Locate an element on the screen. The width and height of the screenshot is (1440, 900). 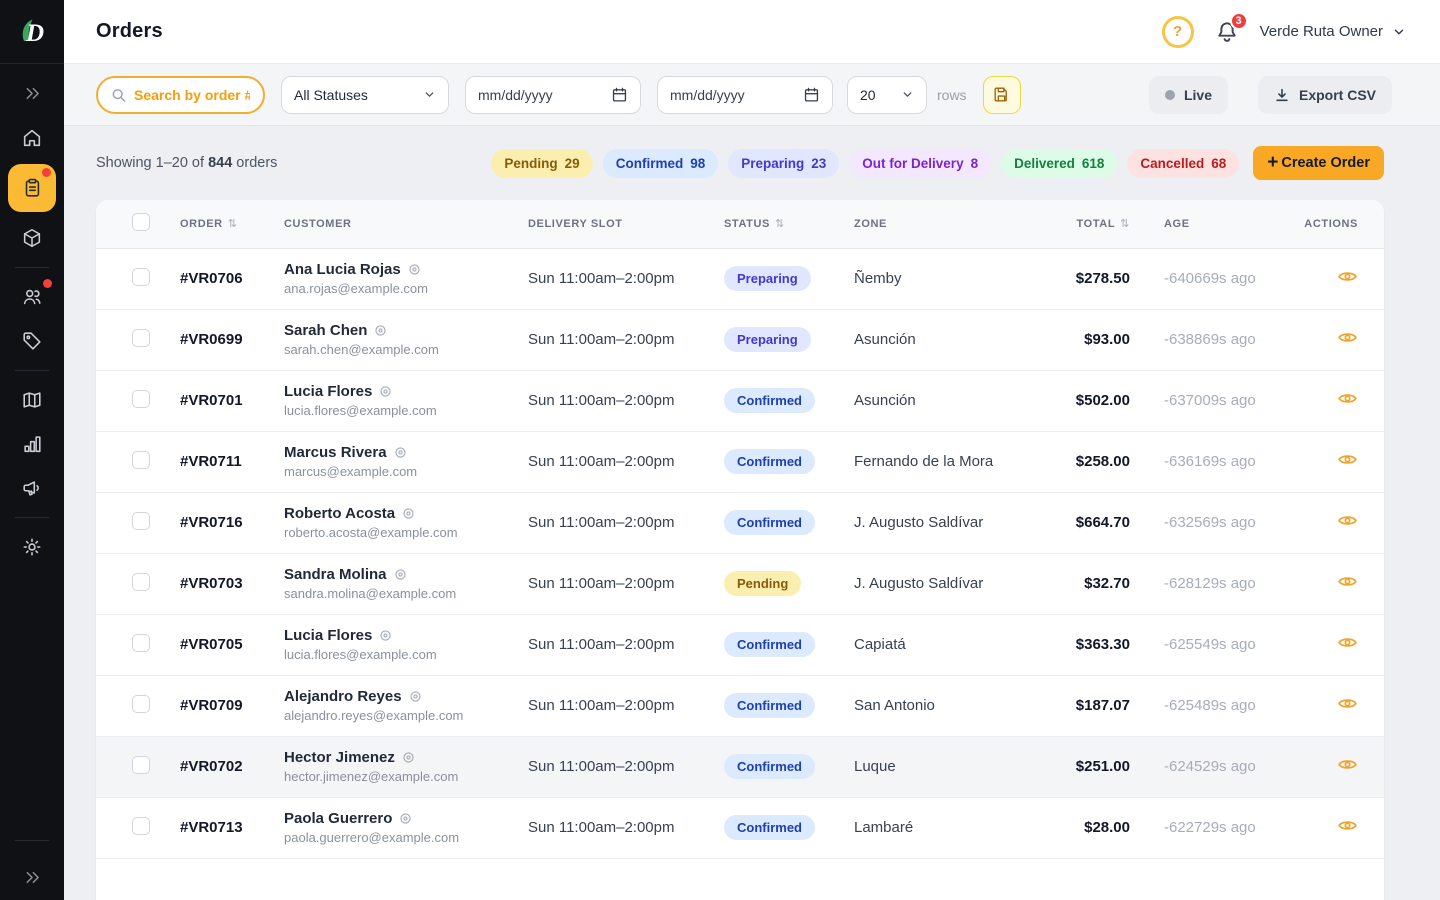
create-order-button: + Create Order is located at coordinates (1318, 163).